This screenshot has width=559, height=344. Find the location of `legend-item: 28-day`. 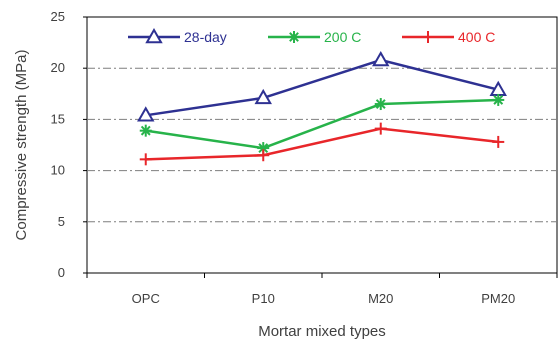

legend-item: 28-day is located at coordinates (177, 37).